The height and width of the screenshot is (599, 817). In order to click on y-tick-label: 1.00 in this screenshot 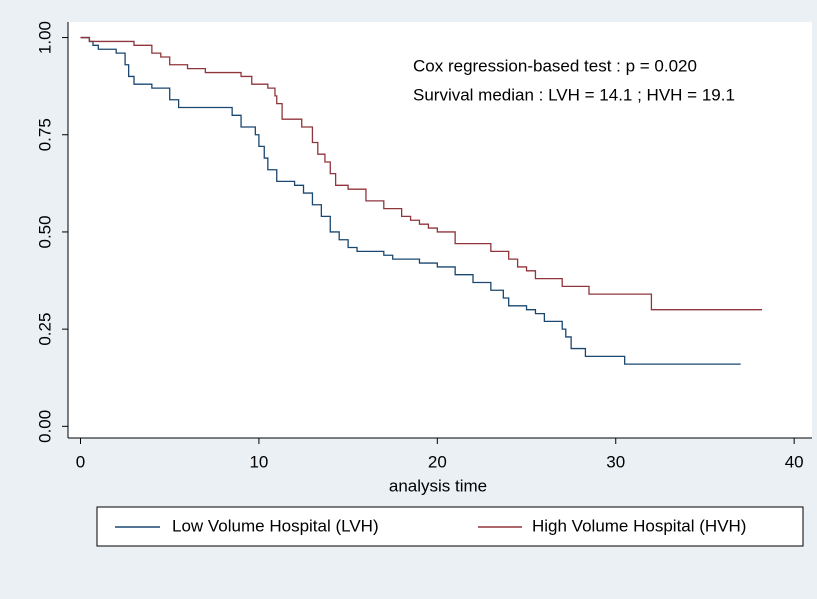, I will do `click(44, 37)`.